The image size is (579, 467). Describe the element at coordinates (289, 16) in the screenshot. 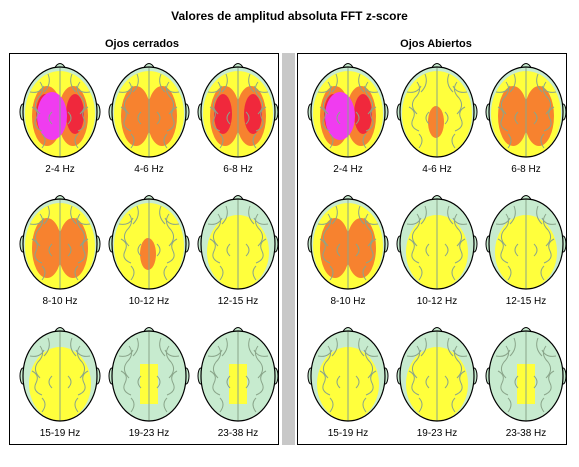

I see `figure-title: Valores de amplitud absoluta FFT z-score` at that location.